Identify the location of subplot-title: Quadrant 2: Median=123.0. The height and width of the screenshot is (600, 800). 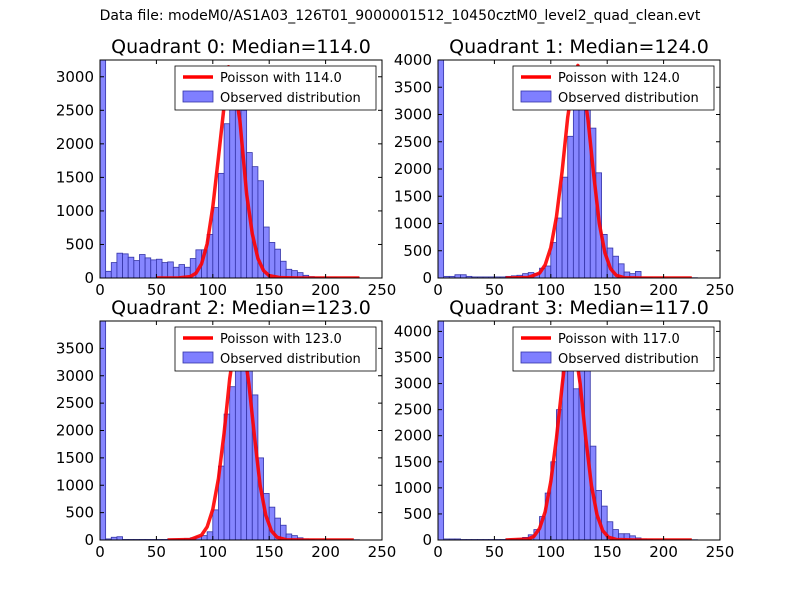
(241, 308).